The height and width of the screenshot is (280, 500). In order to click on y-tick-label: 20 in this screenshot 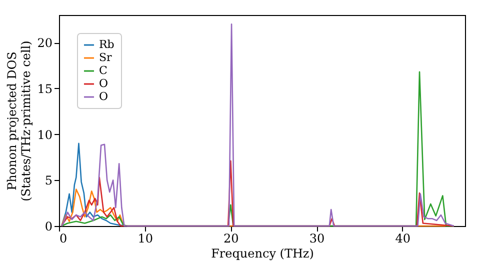, I will do `click(44, 43)`.